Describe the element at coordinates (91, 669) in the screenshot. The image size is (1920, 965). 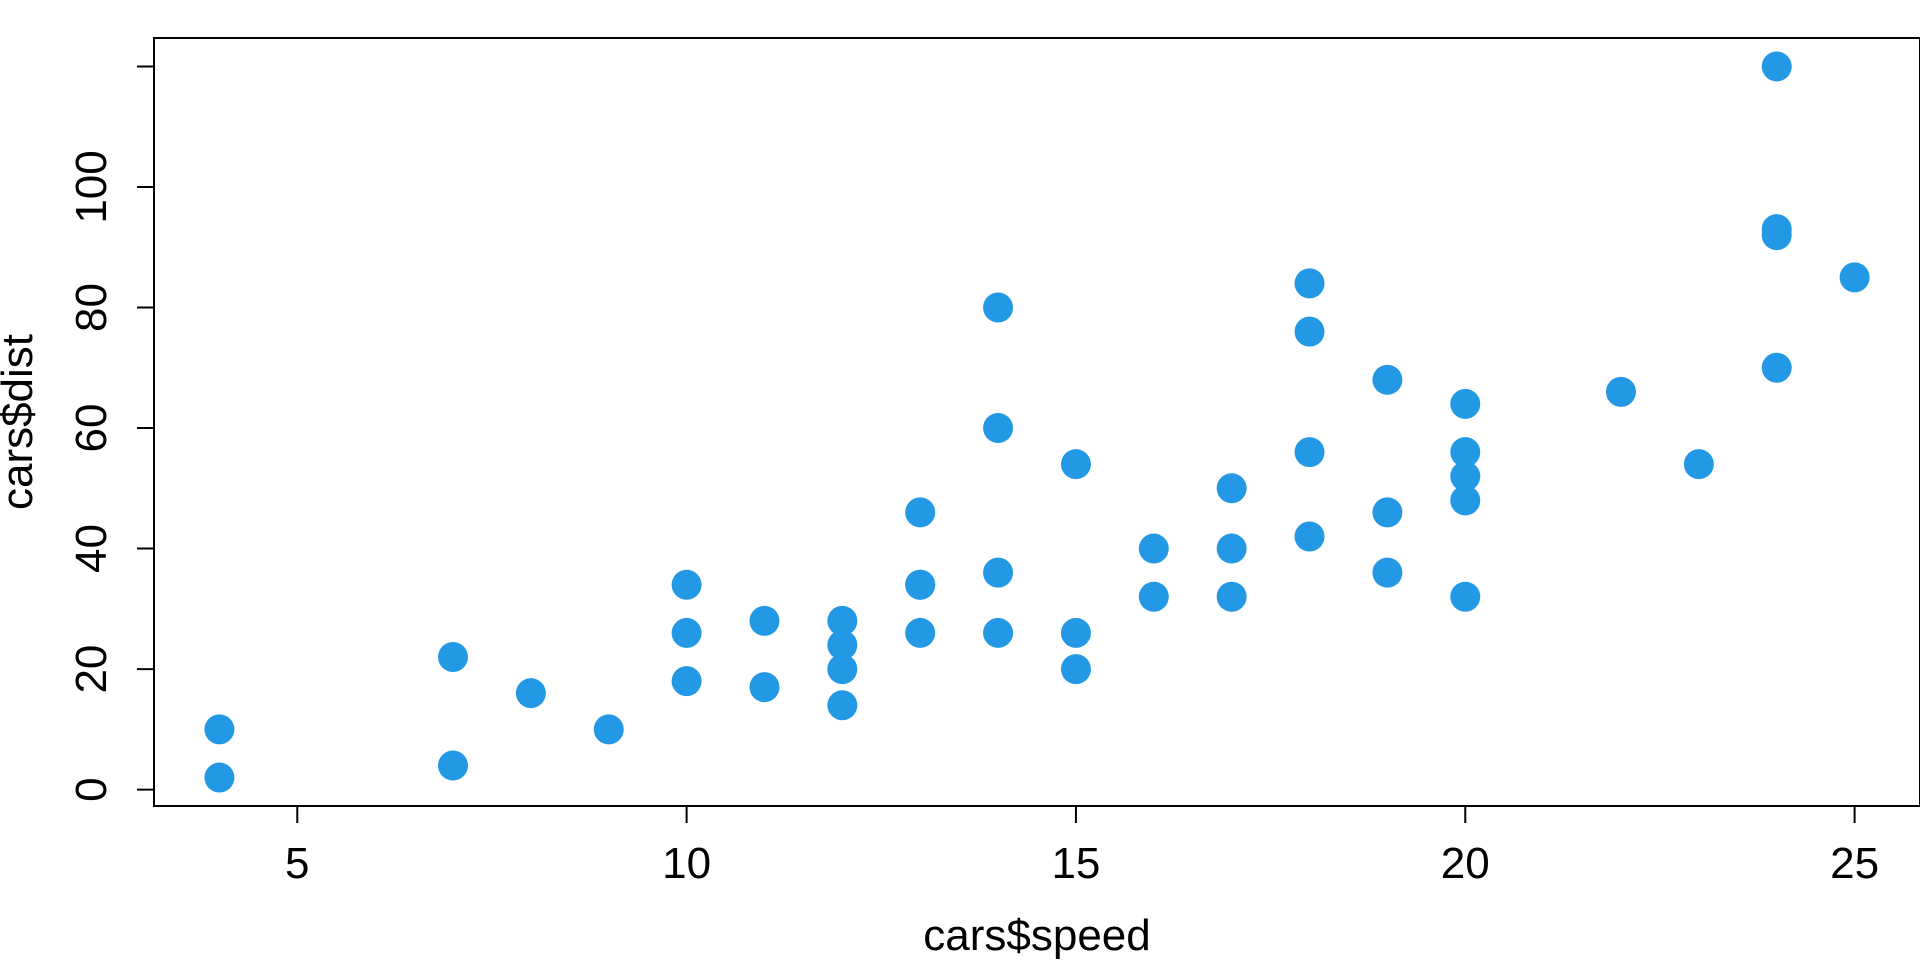
I see `y-tick-label: 20` at that location.